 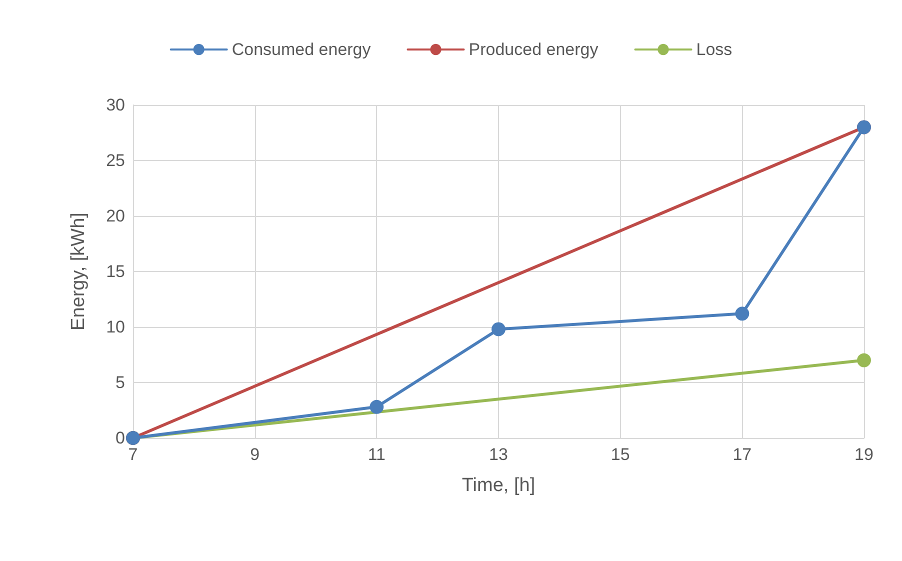 I want to click on x-tick-label: 9, so click(x=255, y=454).